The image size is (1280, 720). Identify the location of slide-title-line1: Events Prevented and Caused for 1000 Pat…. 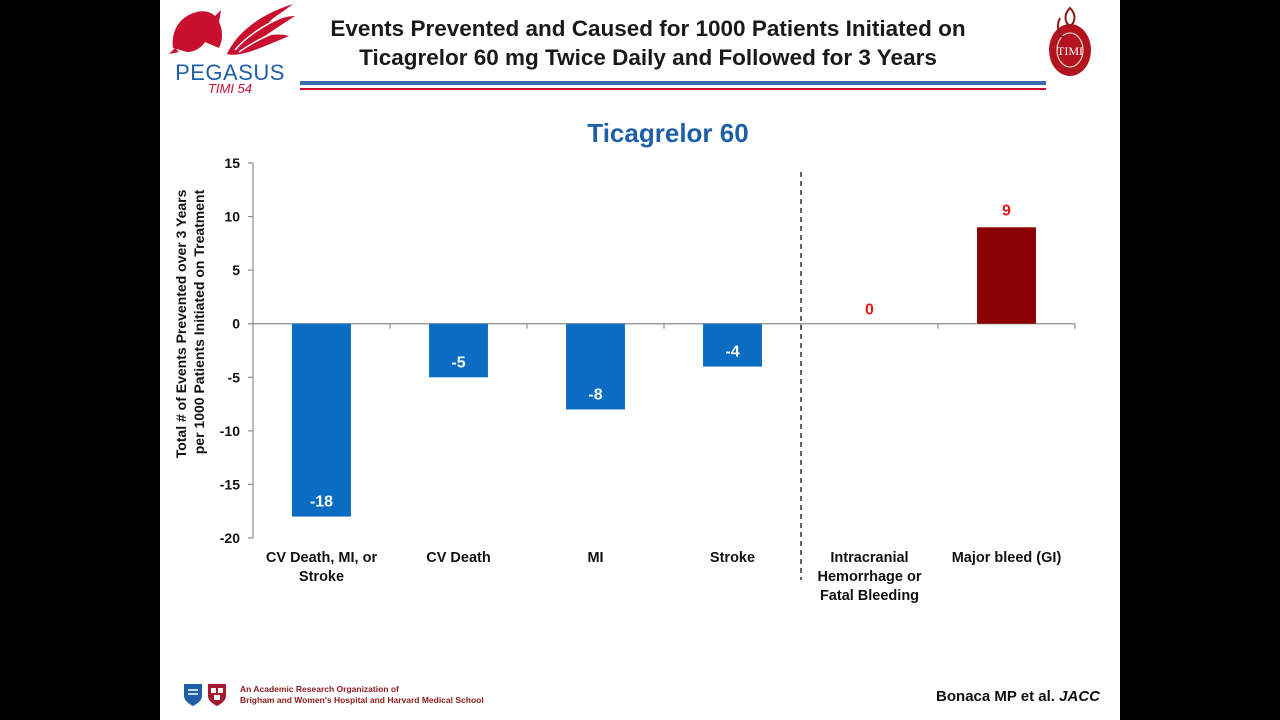
(648, 28).